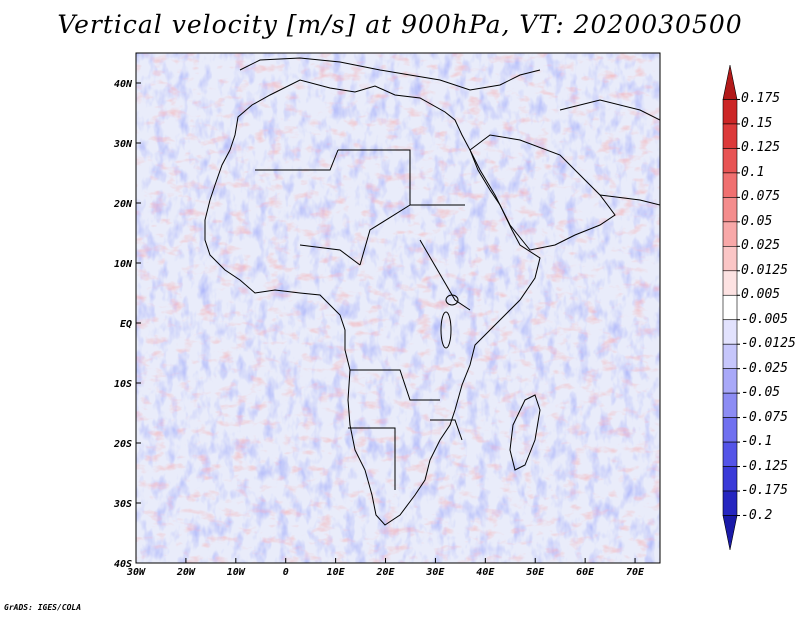  I want to click on colorbar-level-label: 0.15, so click(757, 123).